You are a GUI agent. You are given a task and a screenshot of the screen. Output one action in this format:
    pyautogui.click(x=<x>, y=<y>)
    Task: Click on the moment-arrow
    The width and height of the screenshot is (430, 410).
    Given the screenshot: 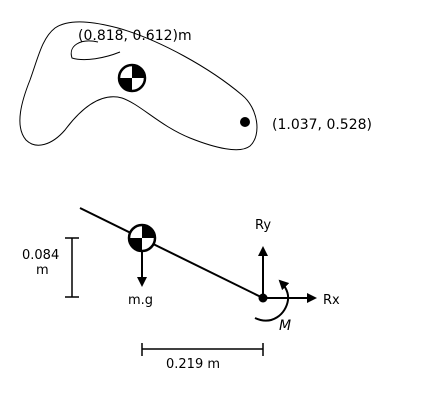 What is the action you would take?
    pyautogui.click(x=272, y=300)
    